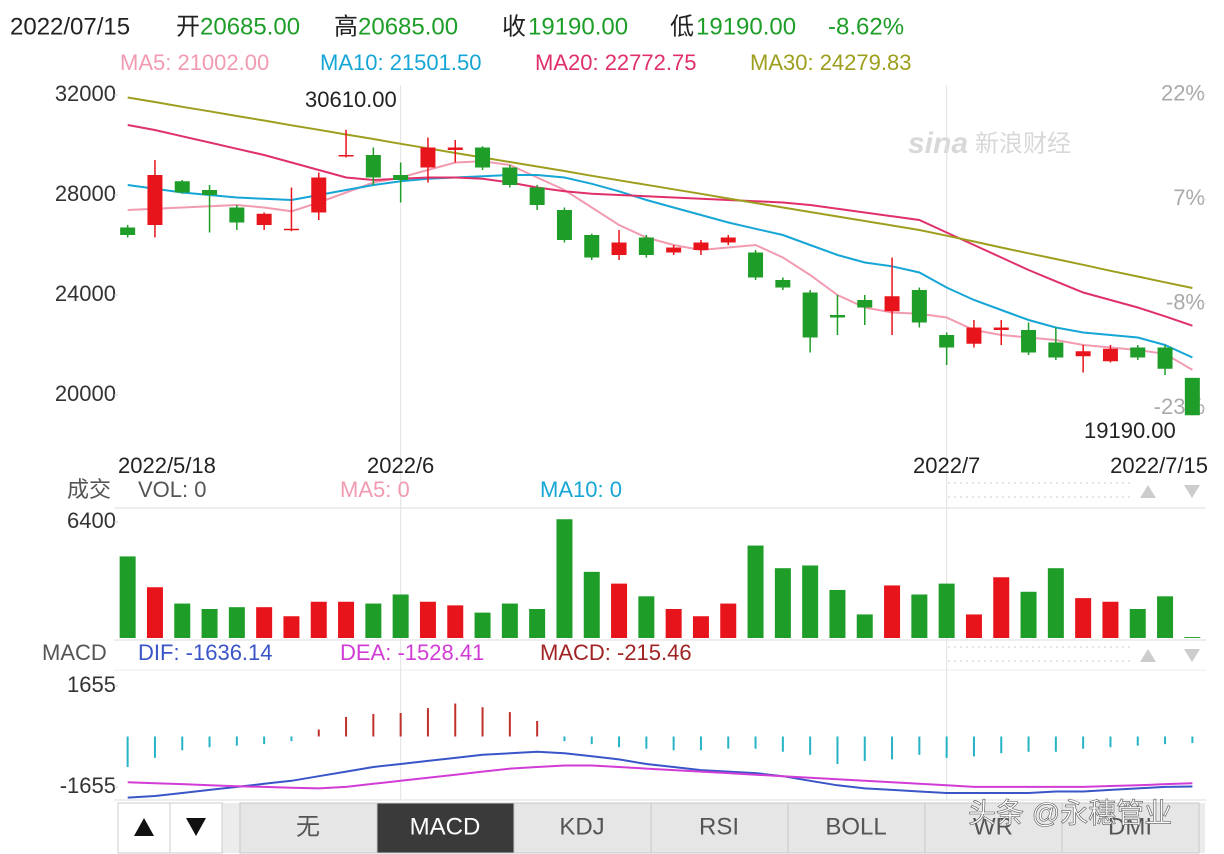 This screenshot has height=854, width=1224. I want to click on header-value: 20685.00, so click(408, 26).